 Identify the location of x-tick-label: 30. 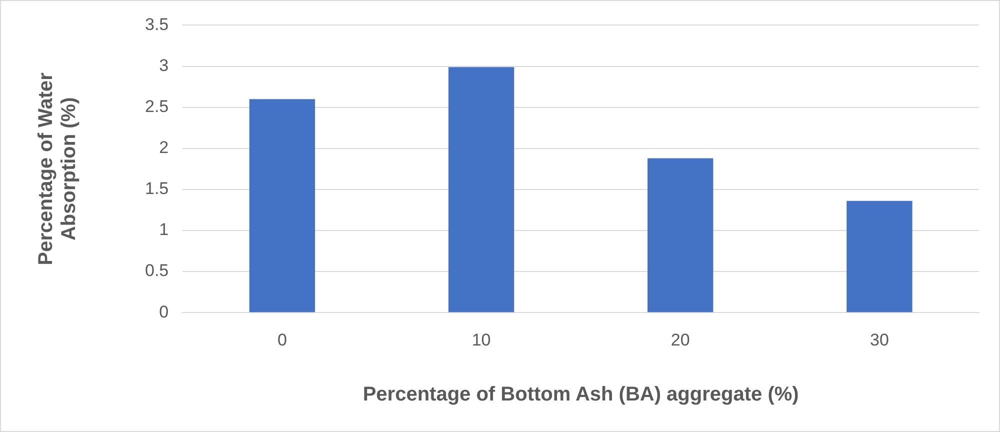
(879, 340).